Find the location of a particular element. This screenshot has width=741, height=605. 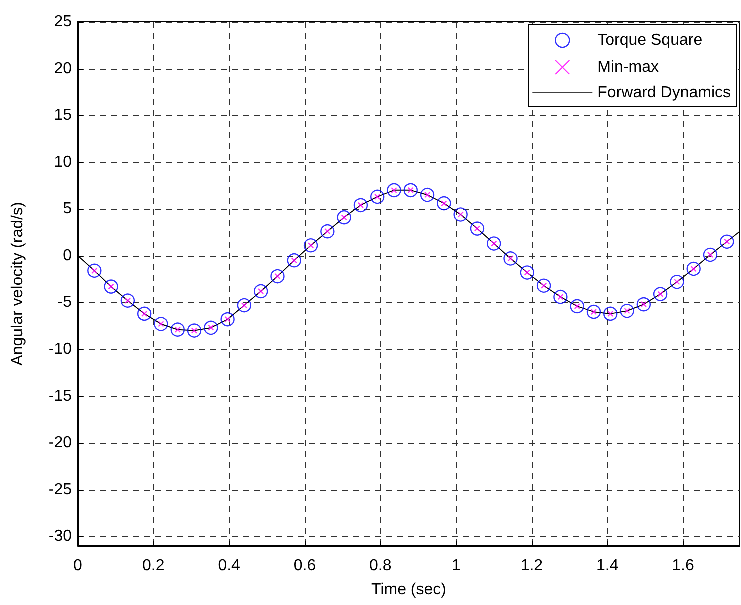

y-tick-label: -25 is located at coordinates (60, 489).